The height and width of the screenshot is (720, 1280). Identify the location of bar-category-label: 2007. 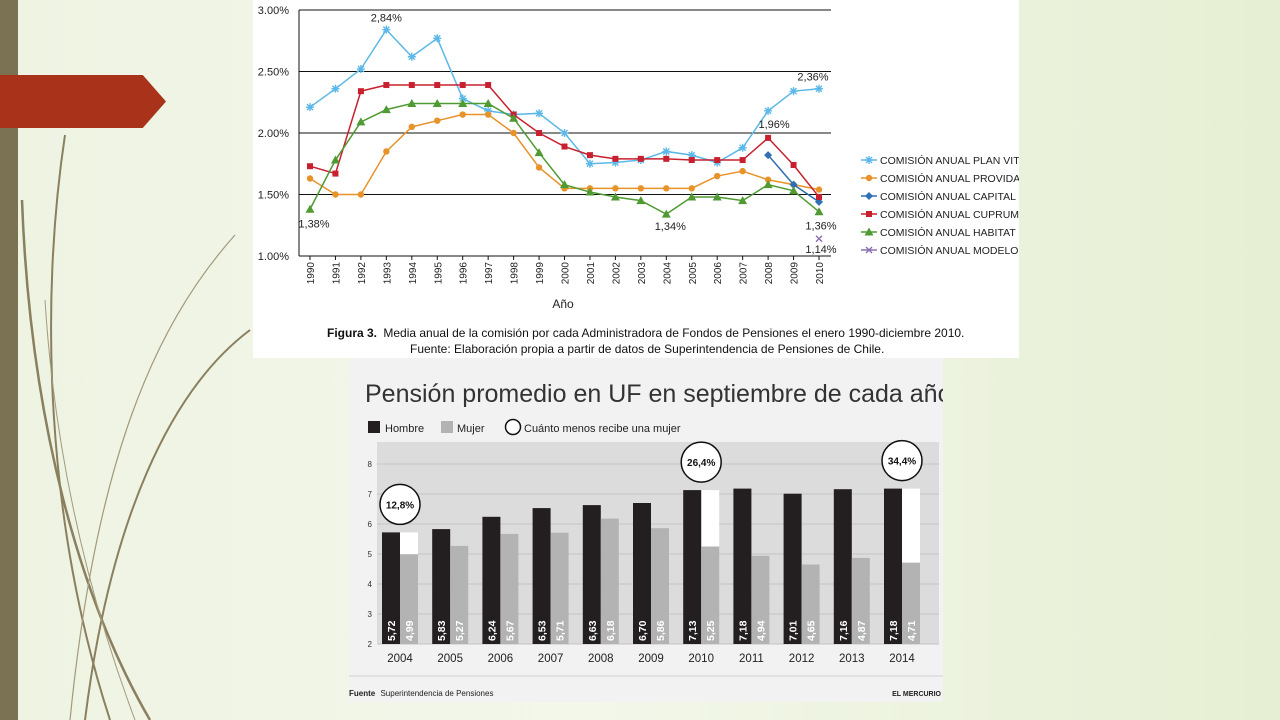
(551, 659).